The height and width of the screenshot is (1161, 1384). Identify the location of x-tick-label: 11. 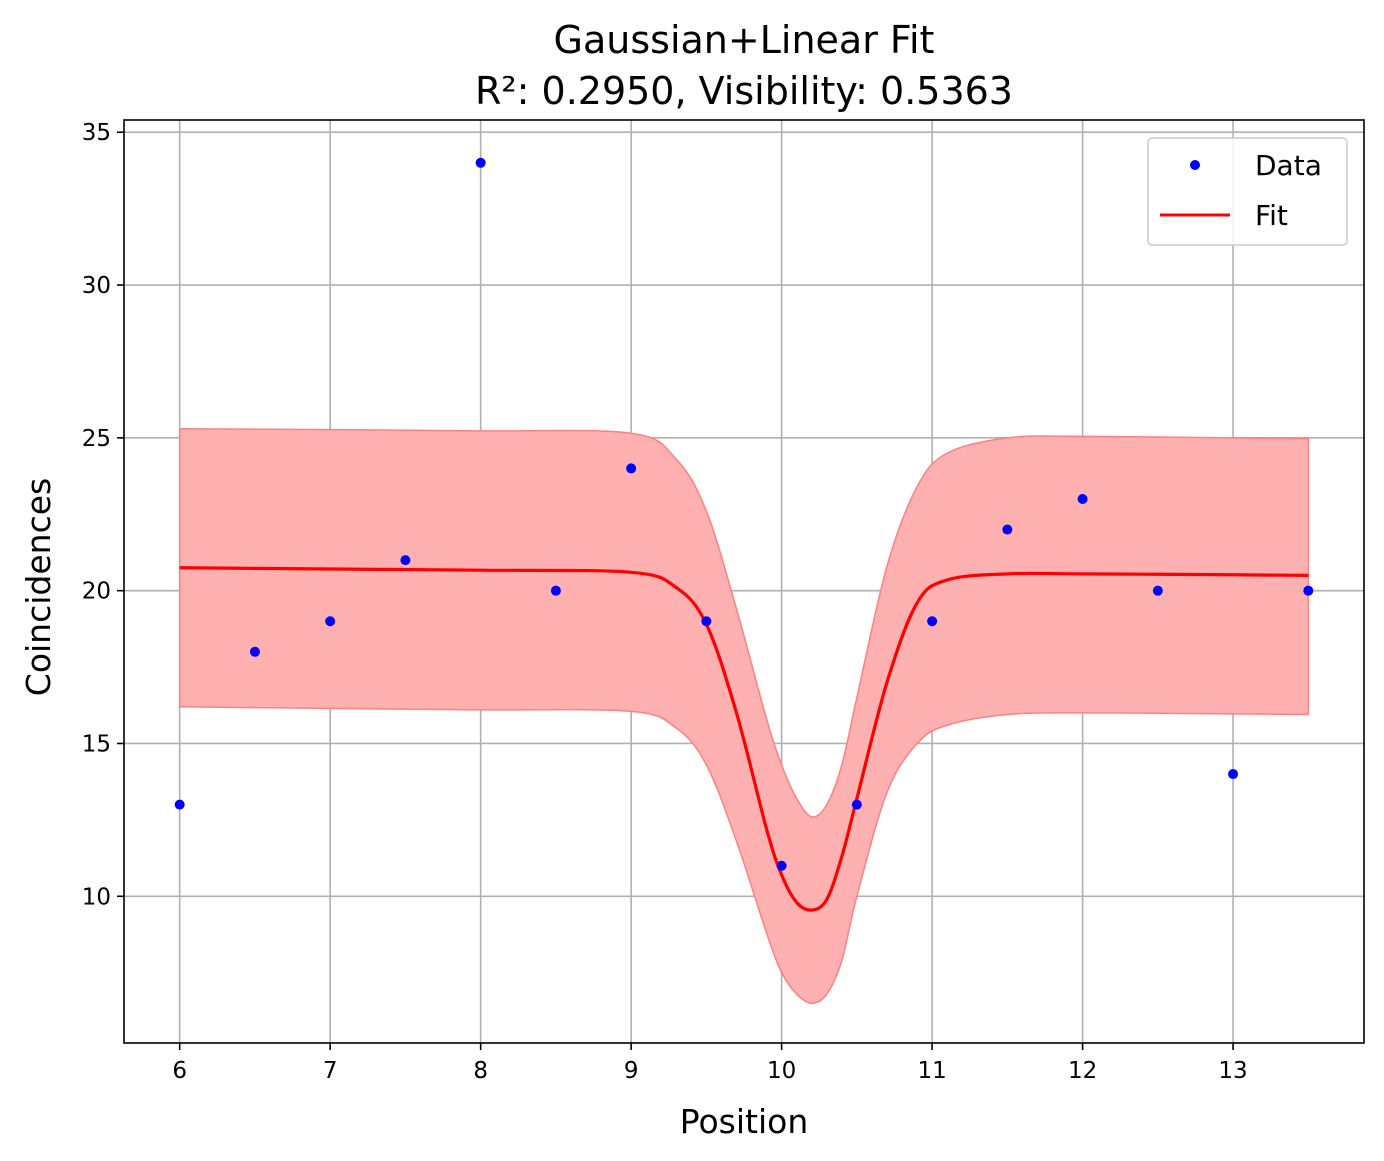
(931, 1071).